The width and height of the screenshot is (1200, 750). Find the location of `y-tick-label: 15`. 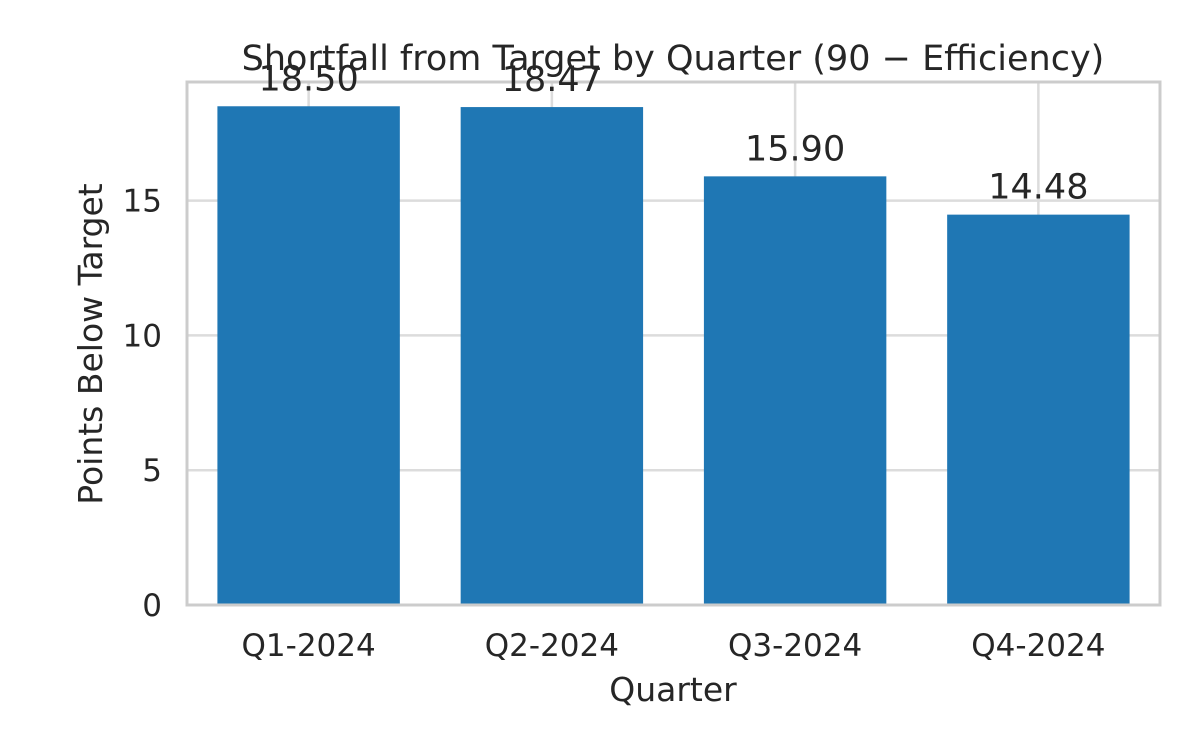

y-tick-label: 15 is located at coordinates (142, 202).